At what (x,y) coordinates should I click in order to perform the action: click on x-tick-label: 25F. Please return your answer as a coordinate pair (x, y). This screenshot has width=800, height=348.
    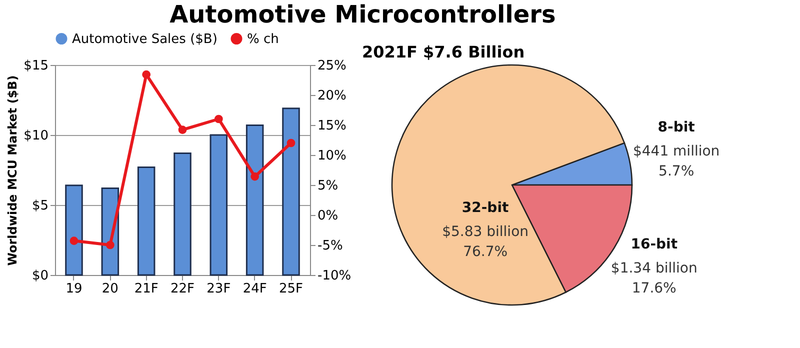
    Looking at the image, I should click on (291, 289).